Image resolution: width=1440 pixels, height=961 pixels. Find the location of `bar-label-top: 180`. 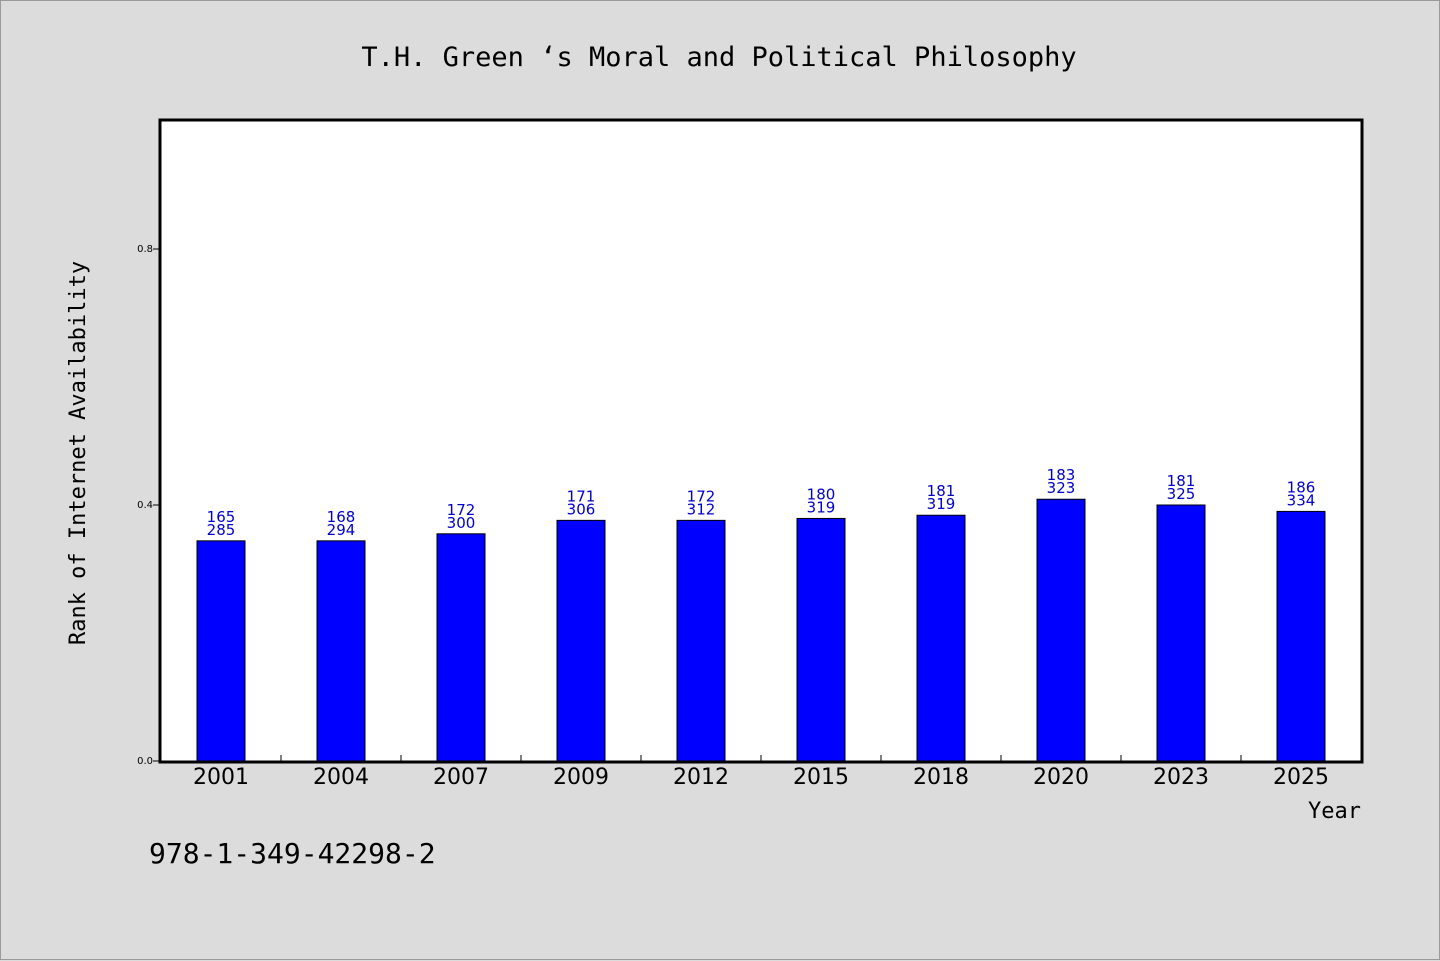

bar-label-top: 180 is located at coordinates (821, 494).